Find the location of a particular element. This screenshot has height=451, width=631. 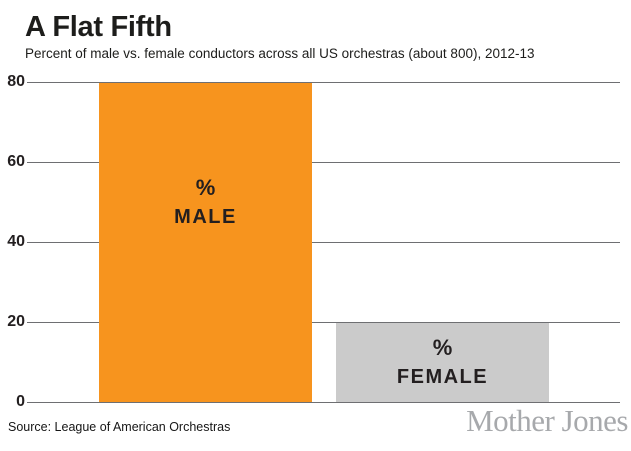

motherjones-logo: Mother Jones is located at coordinates (547, 420).